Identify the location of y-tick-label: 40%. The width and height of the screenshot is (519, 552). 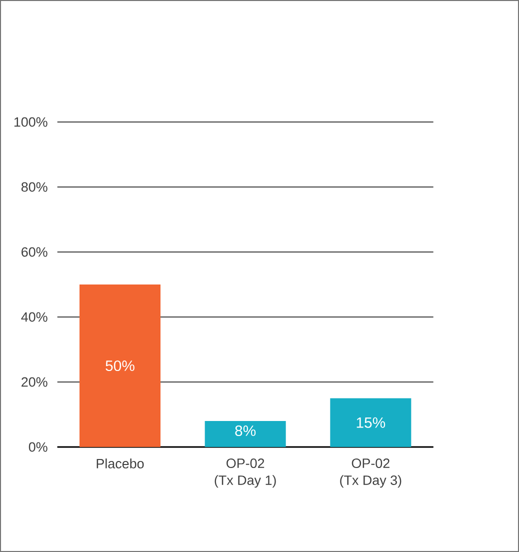
(34, 317).